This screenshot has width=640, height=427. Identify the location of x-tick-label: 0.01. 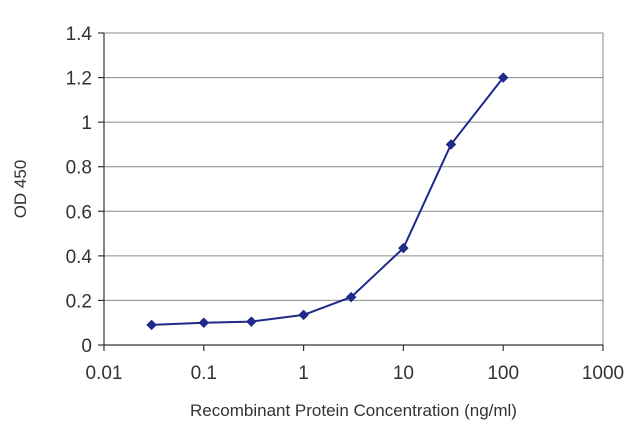
(104, 373).